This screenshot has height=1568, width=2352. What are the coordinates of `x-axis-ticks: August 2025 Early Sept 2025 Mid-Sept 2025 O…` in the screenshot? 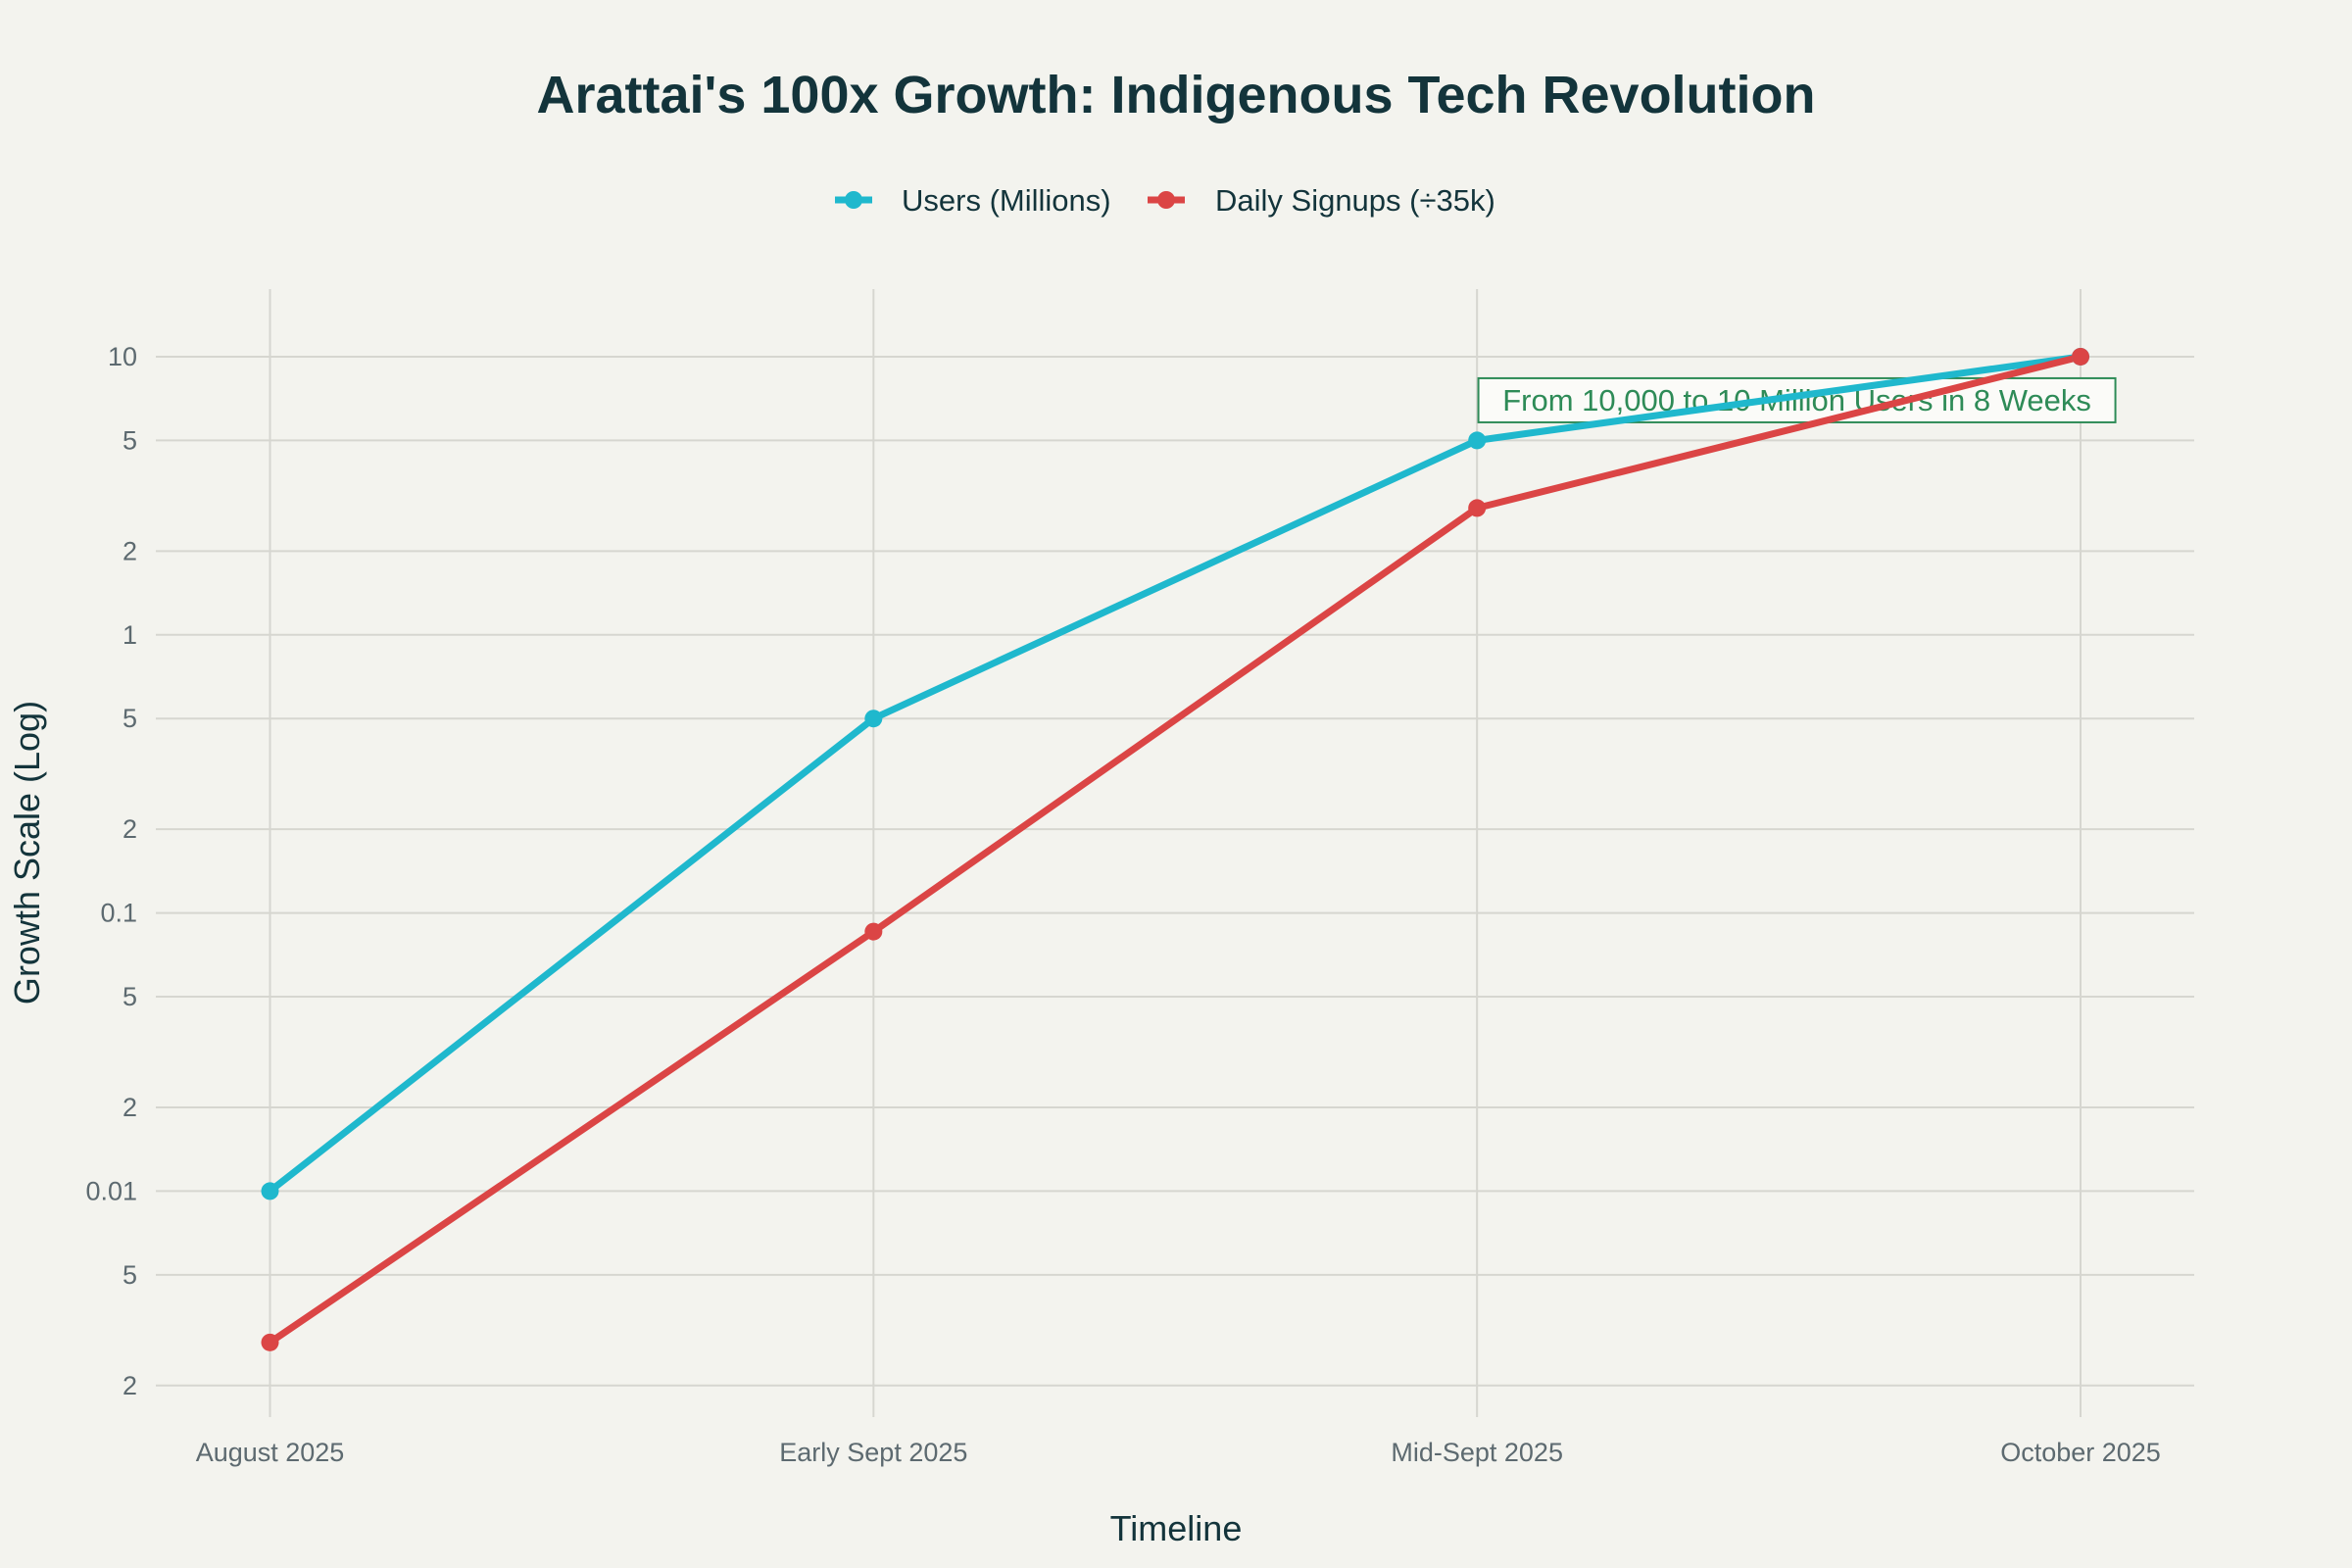 It's located at (1178, 1452).